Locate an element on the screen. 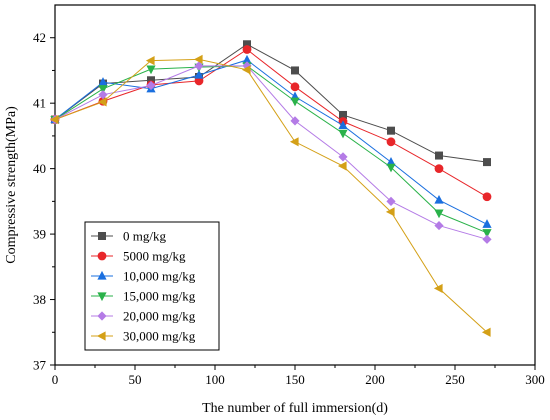 This screenshot has height=420, width=550. y-tick-label: 39 is located at coordinates (39, 234).